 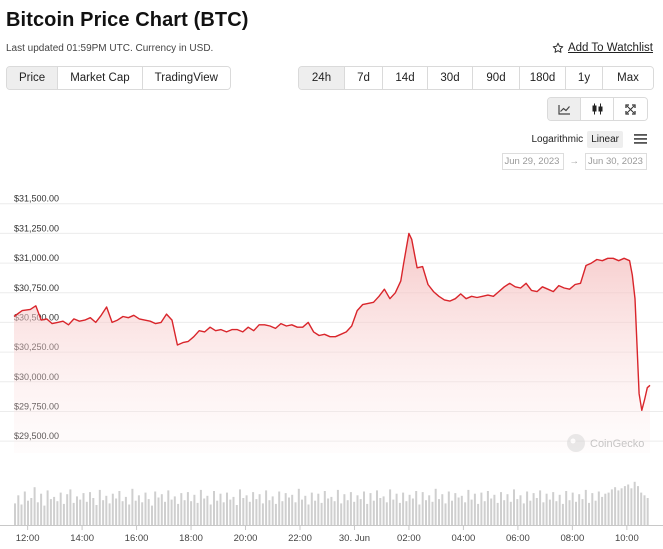 I want to click on range-1y: 1y, so click(x=584, y=78).